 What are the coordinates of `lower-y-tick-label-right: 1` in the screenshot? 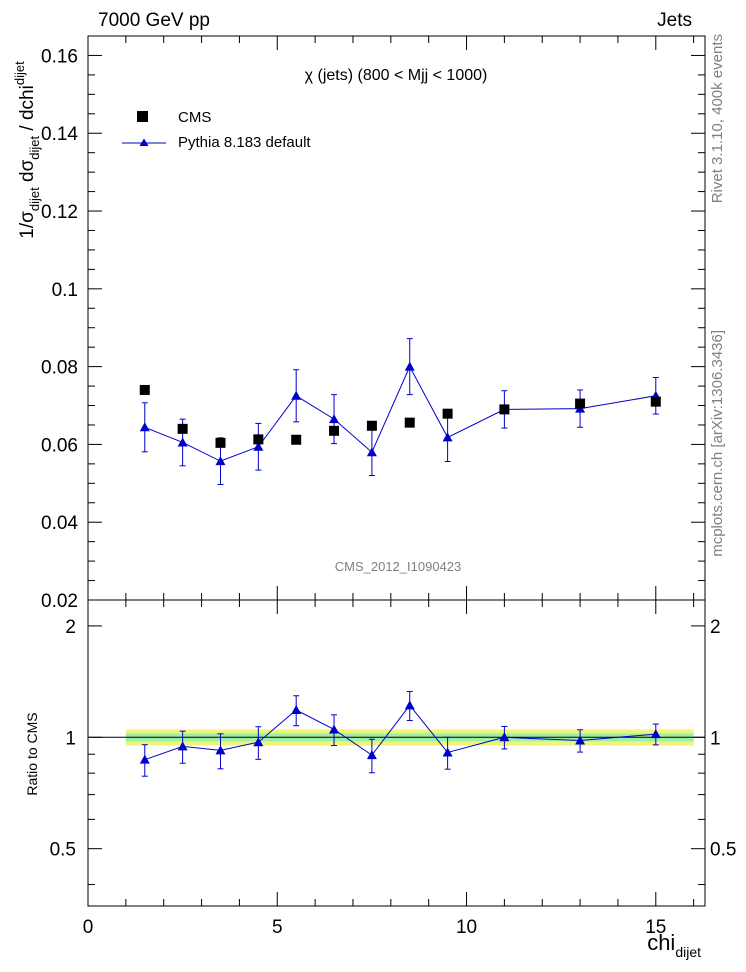 It's located at (715, 738).